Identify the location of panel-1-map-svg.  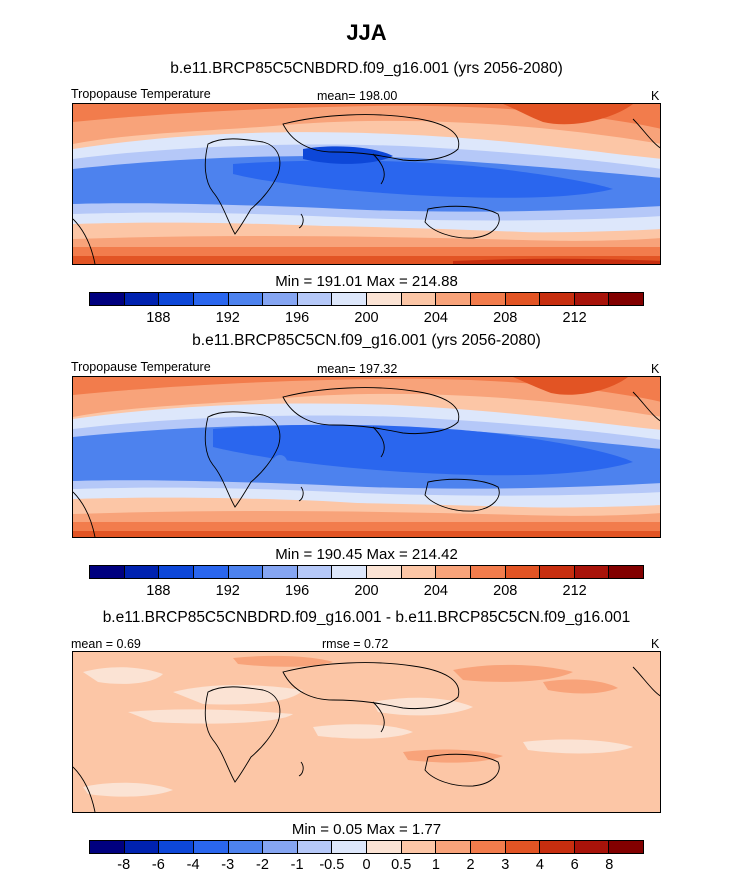
(366, 184).